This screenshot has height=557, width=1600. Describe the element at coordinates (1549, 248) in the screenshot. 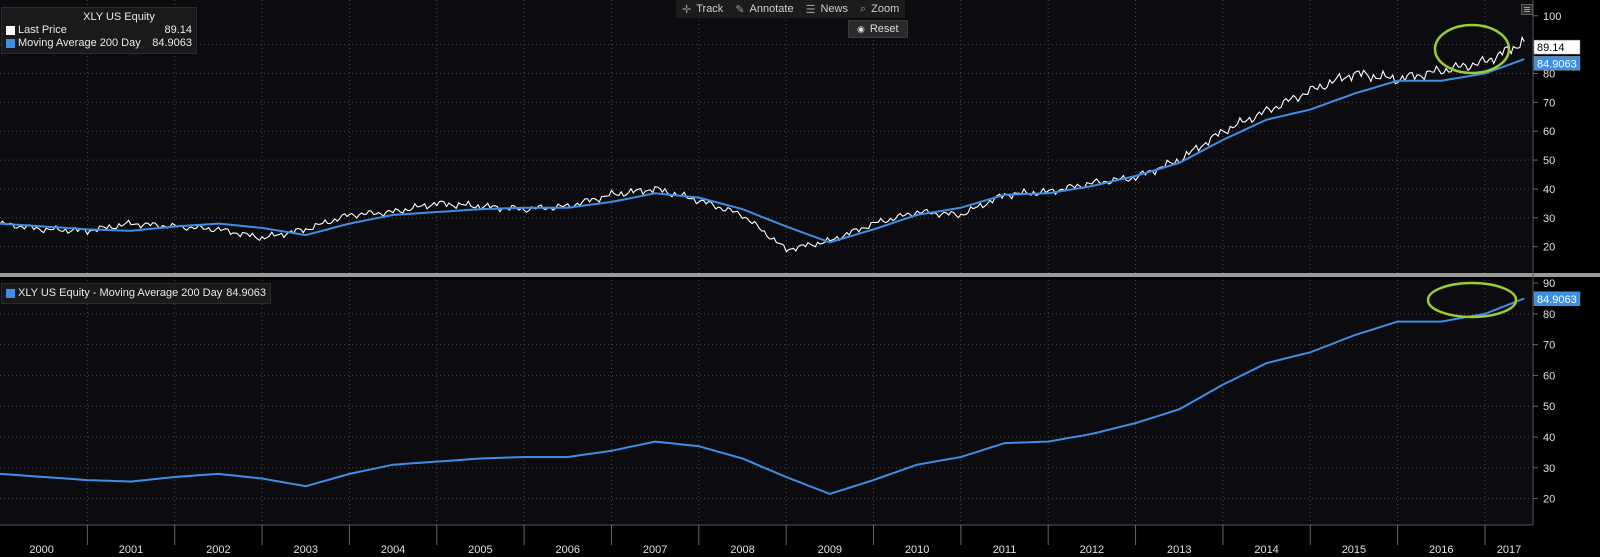

I see `y-tick-label-top: 20` at that location.